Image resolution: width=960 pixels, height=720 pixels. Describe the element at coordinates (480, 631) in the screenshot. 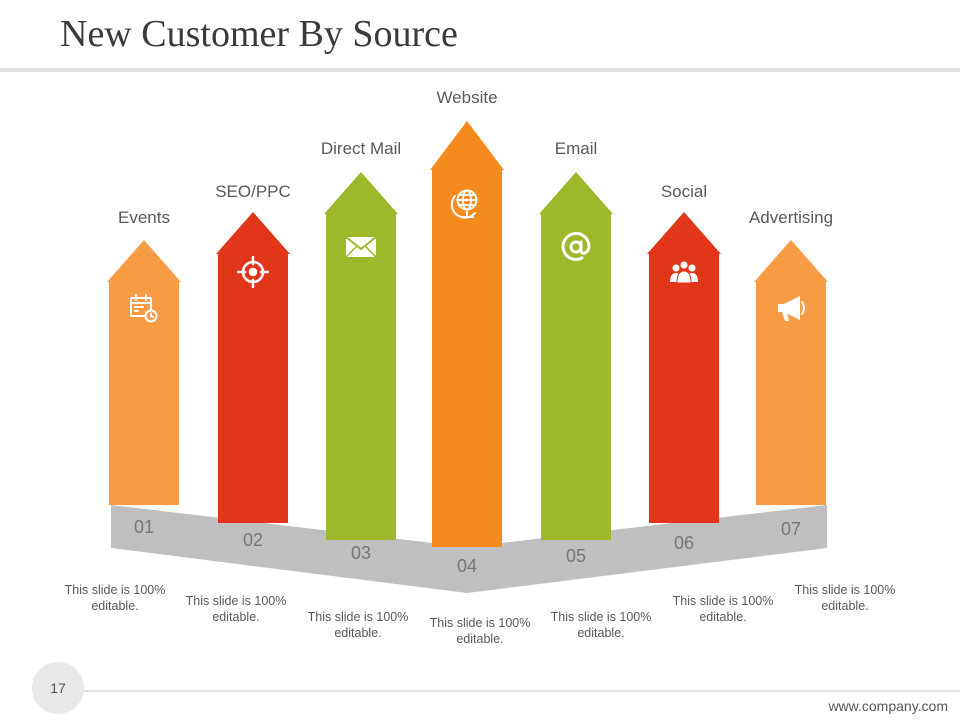

I see `caption-website: This slide is 100% editable.` at that location.